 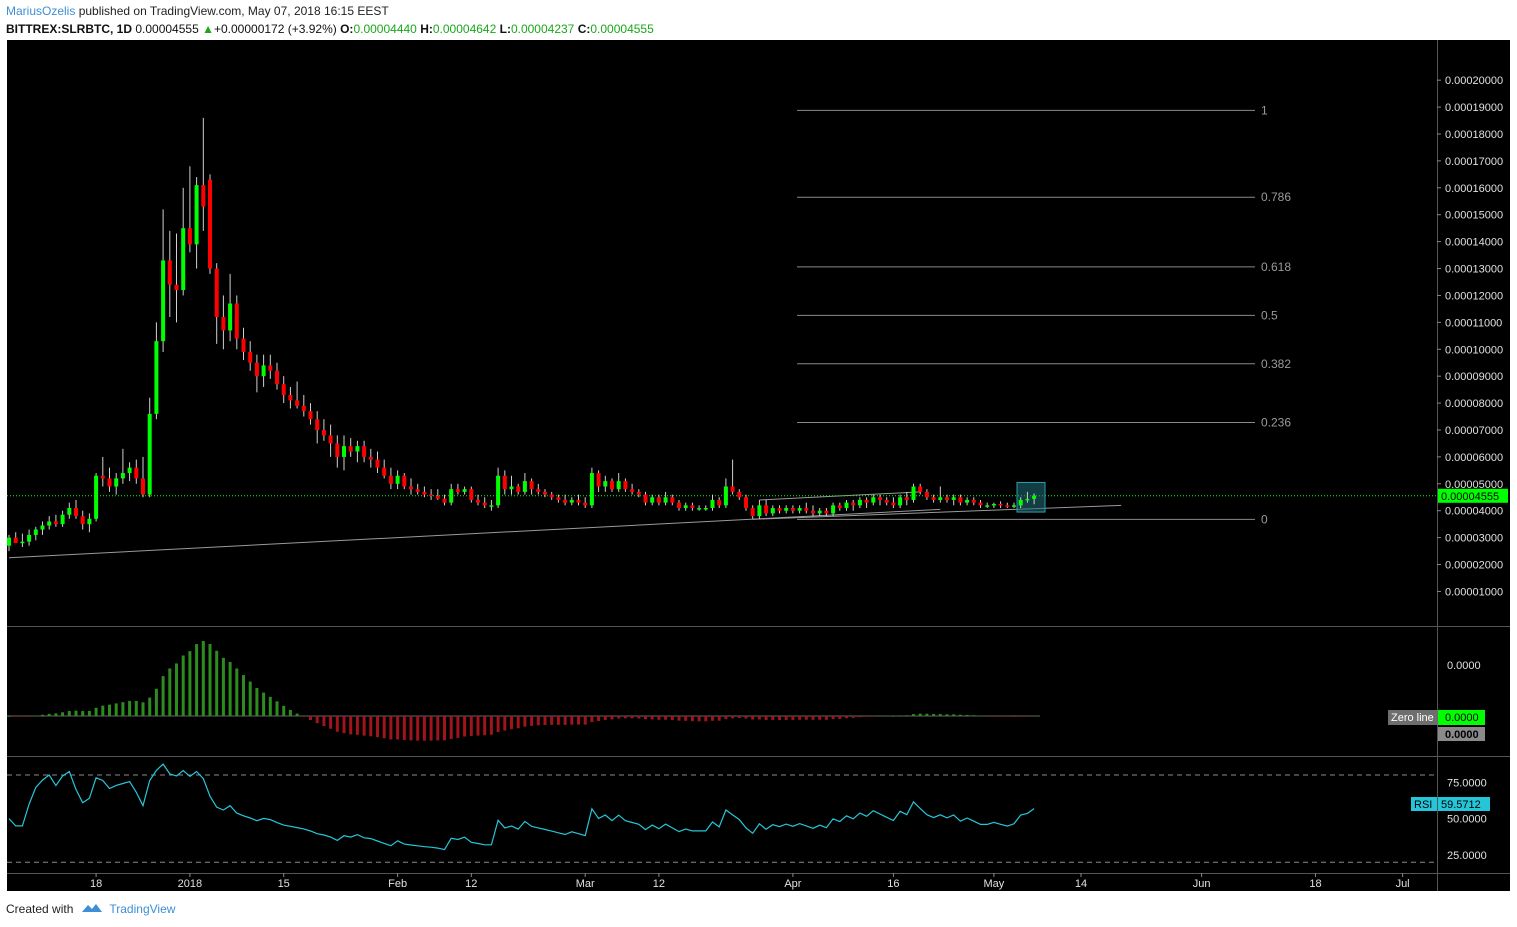 What do you see at coordinates (167, 29) in the screenshot?
I see `last-price: 0.00004555` at bounding box center [167, 29].